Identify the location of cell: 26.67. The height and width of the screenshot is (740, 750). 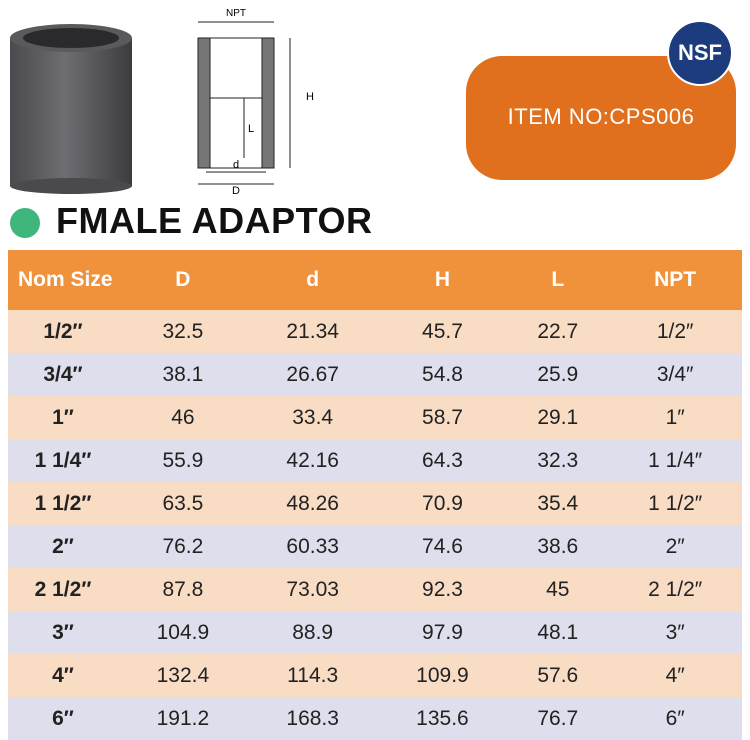
(312, 374).